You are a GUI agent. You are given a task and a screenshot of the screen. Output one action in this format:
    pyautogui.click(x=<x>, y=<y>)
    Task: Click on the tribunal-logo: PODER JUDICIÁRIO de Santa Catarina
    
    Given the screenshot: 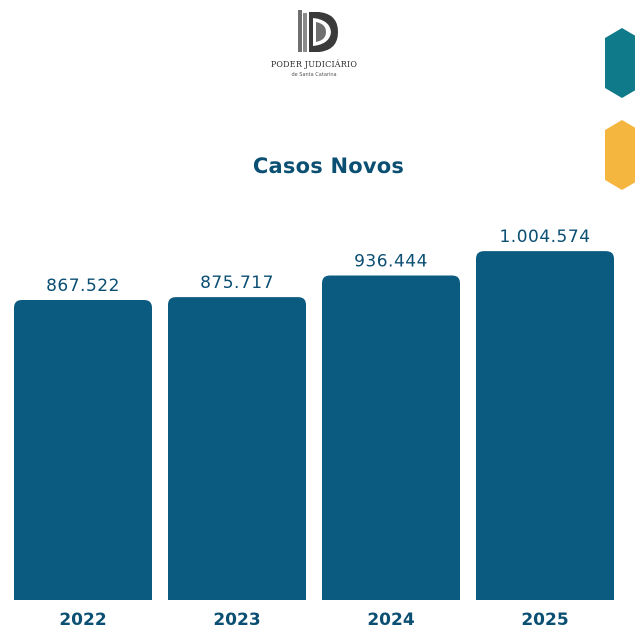 What is the action you would take?
    pyautogui.click(x=314, y=44)
    